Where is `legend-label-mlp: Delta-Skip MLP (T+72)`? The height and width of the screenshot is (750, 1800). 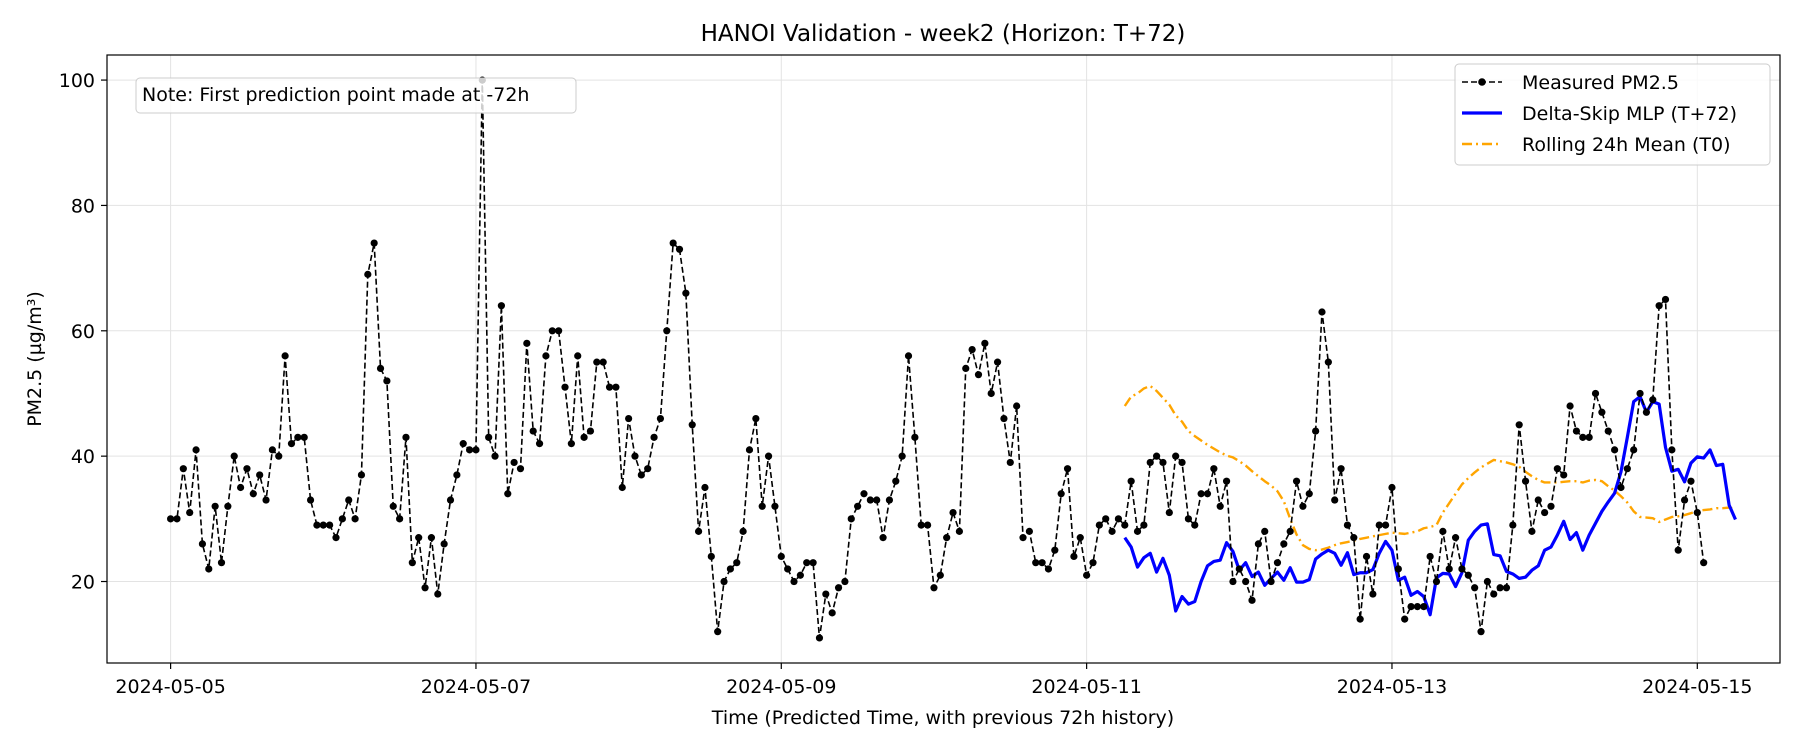
legend-label-mlp: Delta-Skip MLP (T+72) is located at coordinates (1629, 114).